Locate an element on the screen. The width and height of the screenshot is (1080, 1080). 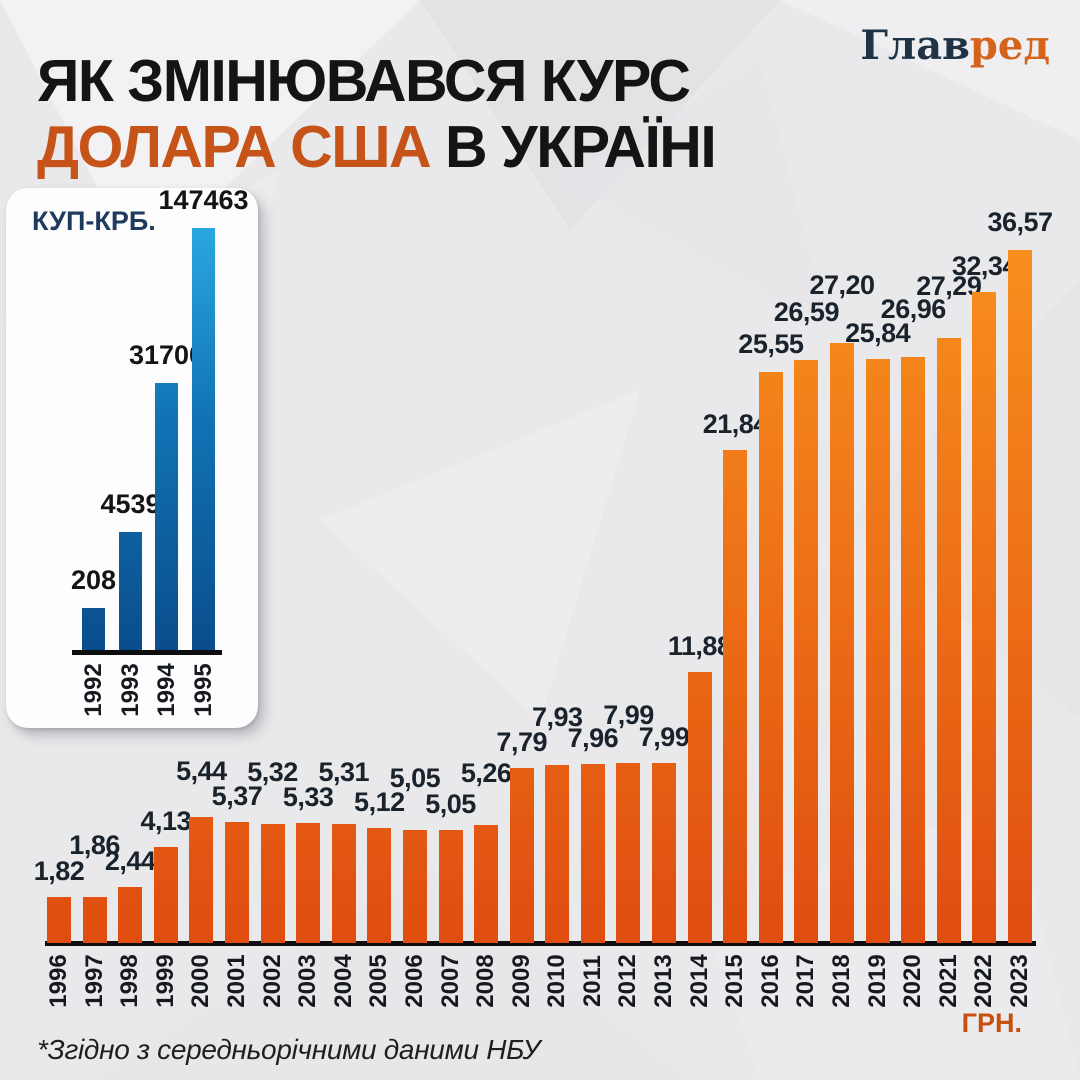
inset-bar-value-label-1993: 4539 is located at coordinates (130, 504).